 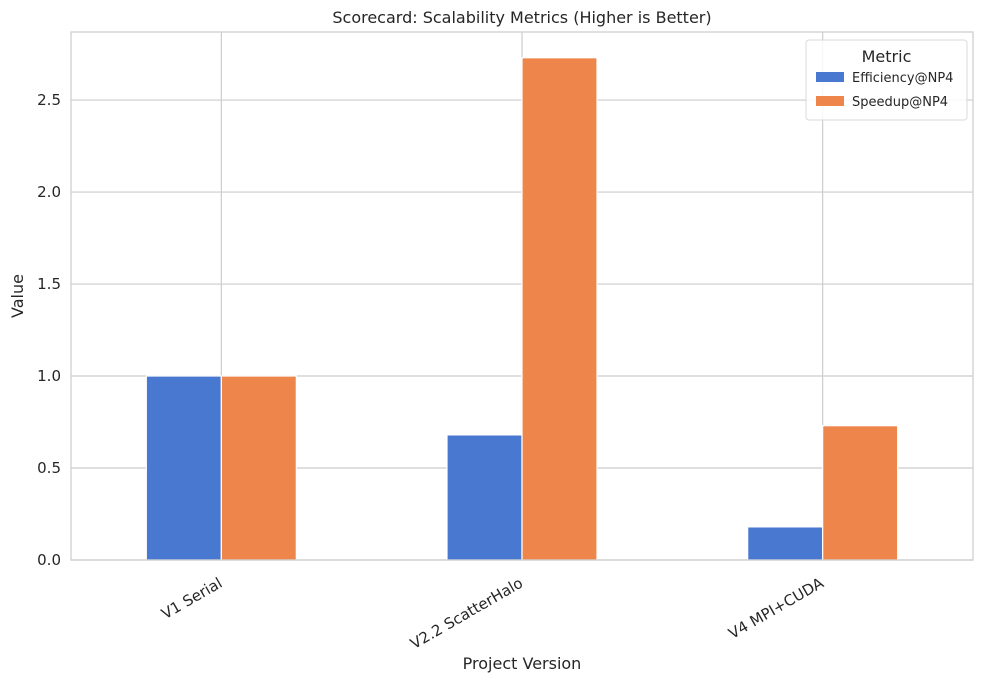 What do you see at coordinates (49, 468) in the screenshot?
I see `y-tick-label: 0.5` at bounding box center [49, 468].